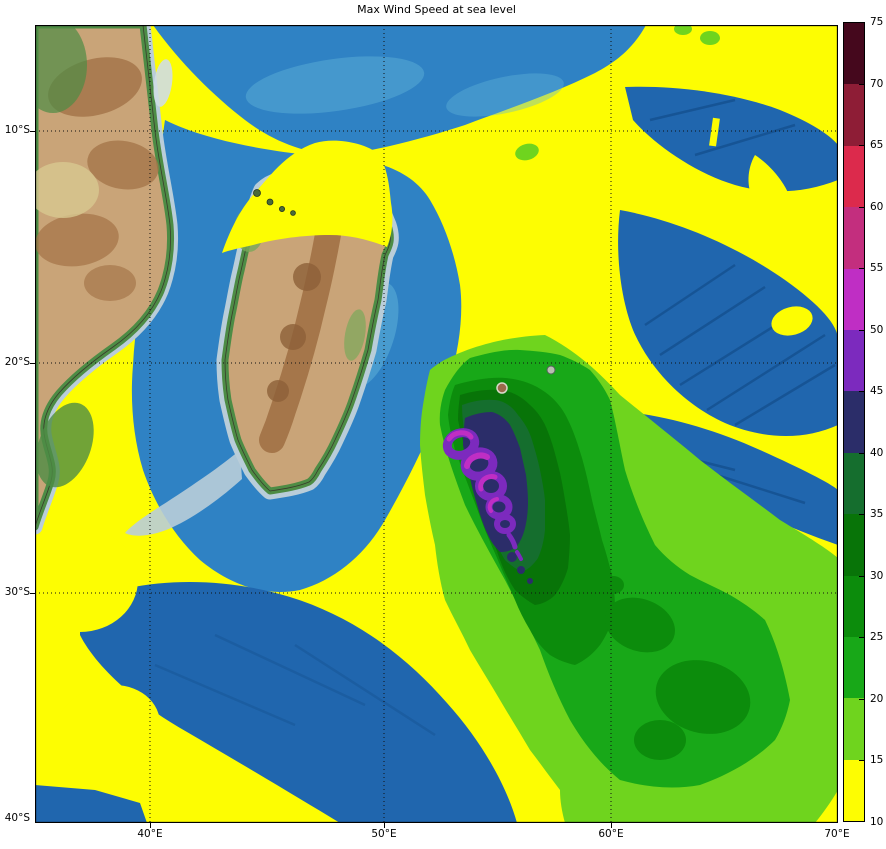  I want to click on xtick-label-40e: 40°E, so click(150, 834).